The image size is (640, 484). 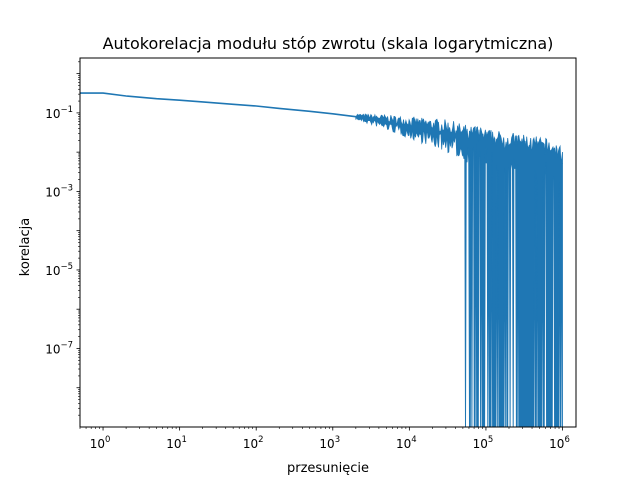 What do you see at coordinates (66, 345) in the screenshot?
I see `y-tick-exponent: −7` at bounding box center [66, 345].